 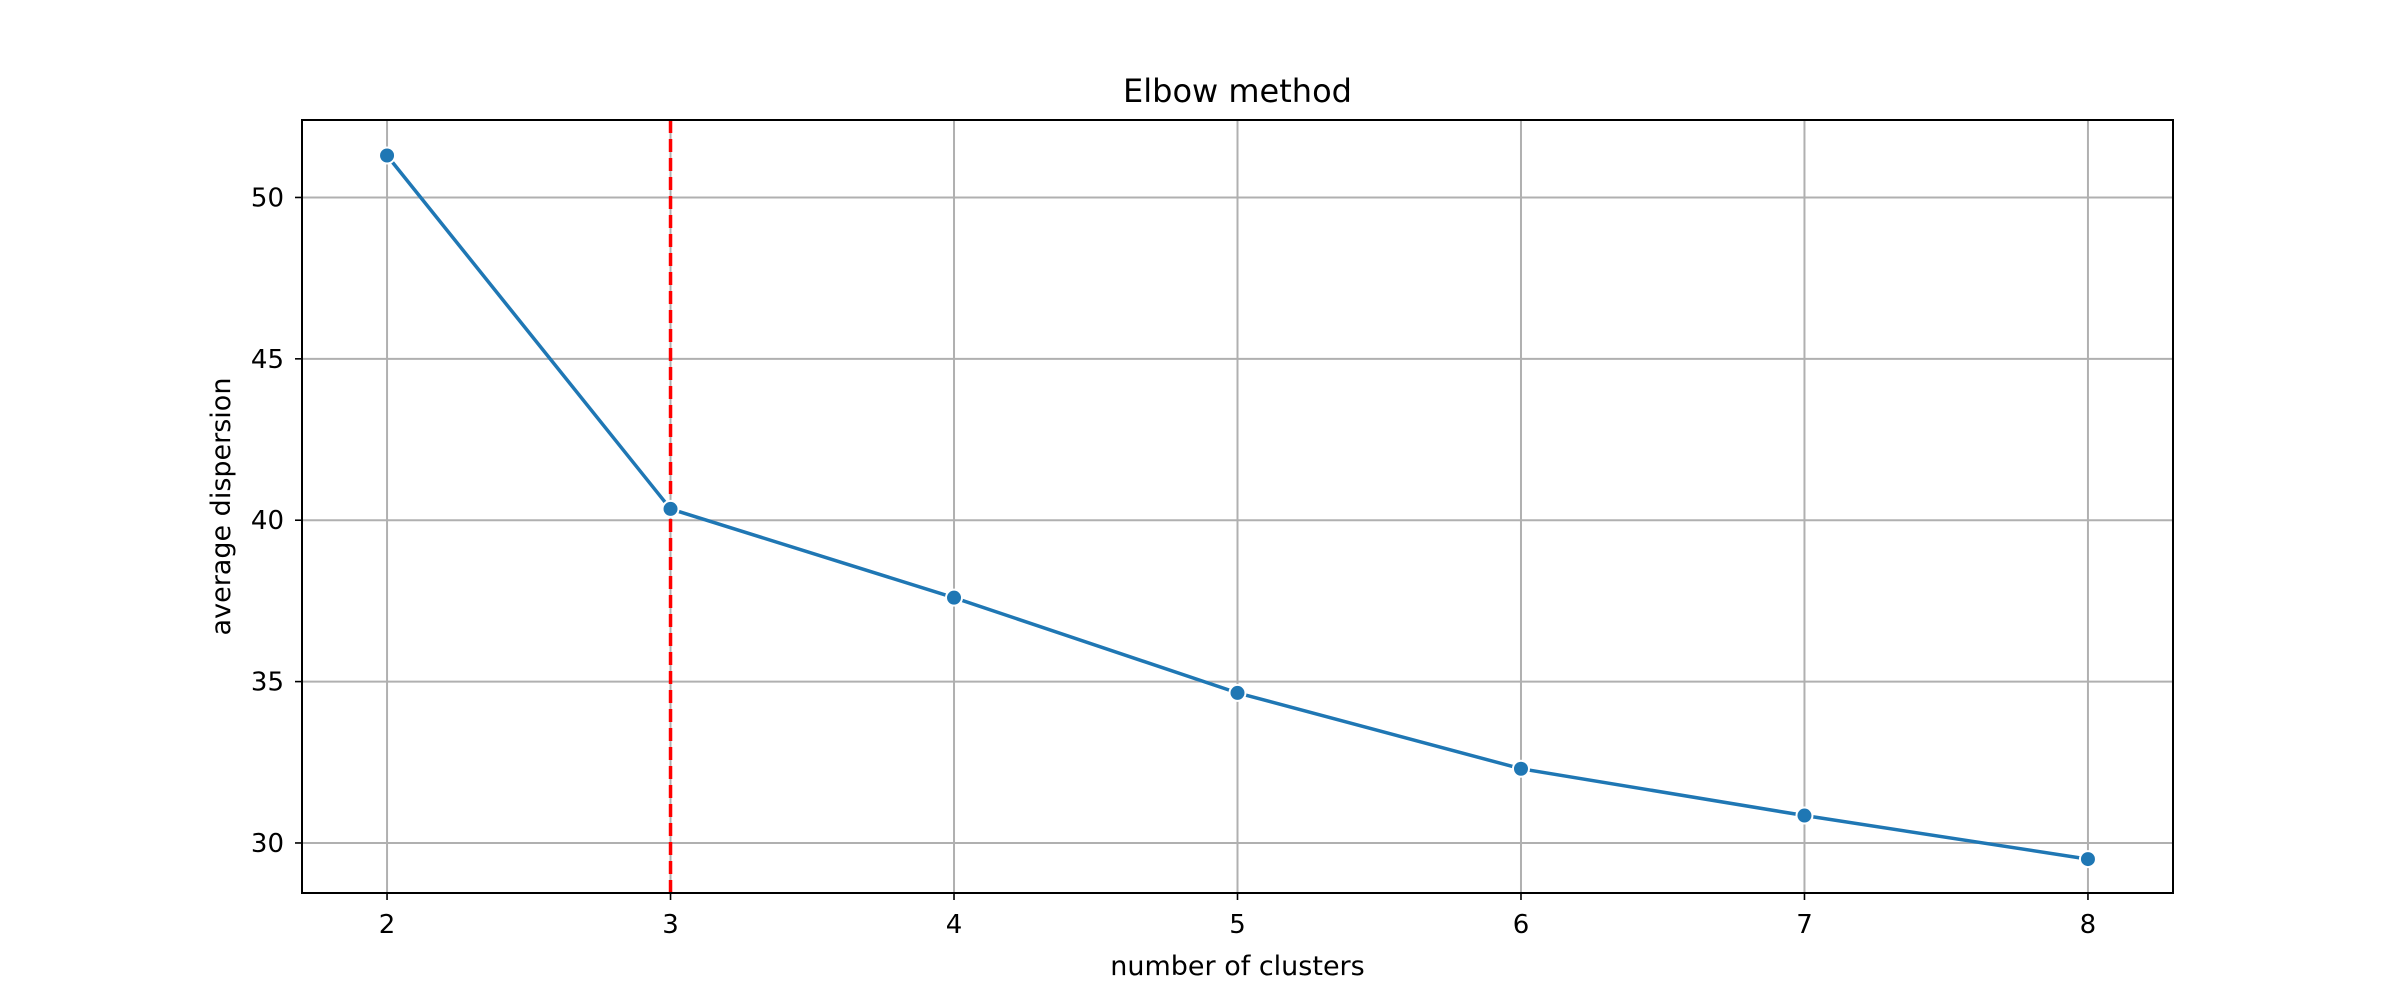 I want to click on x-tick-label: 2, so click(x=387, y=925).